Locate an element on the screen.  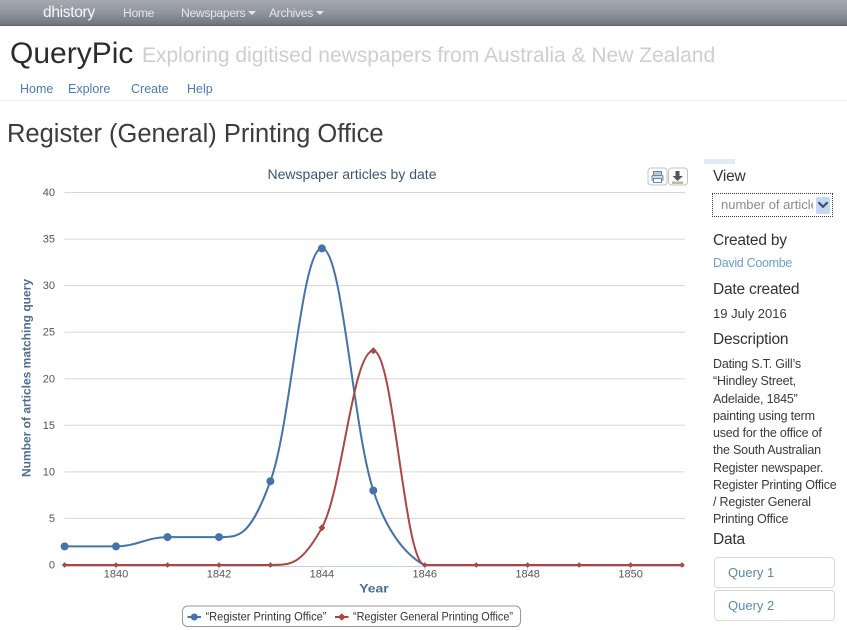
svg-text:Number of articles matching qu: Number of articles matching query is located at coordinates (28, 377).